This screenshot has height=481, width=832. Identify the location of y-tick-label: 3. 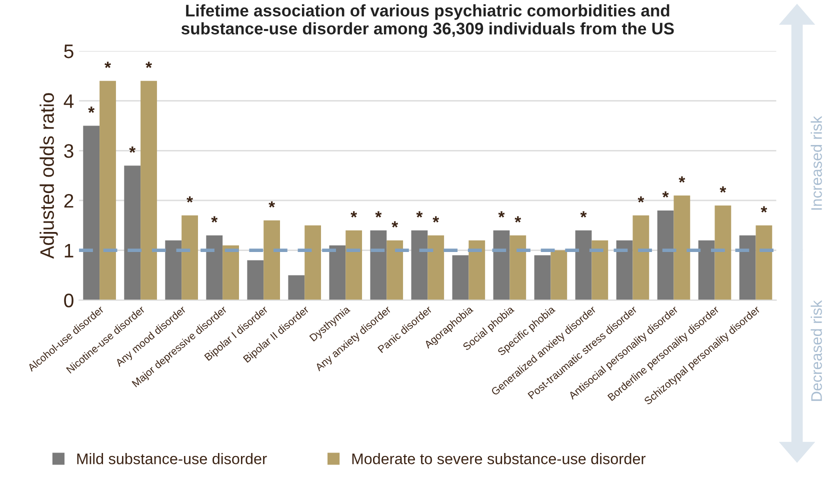
(69, 151).